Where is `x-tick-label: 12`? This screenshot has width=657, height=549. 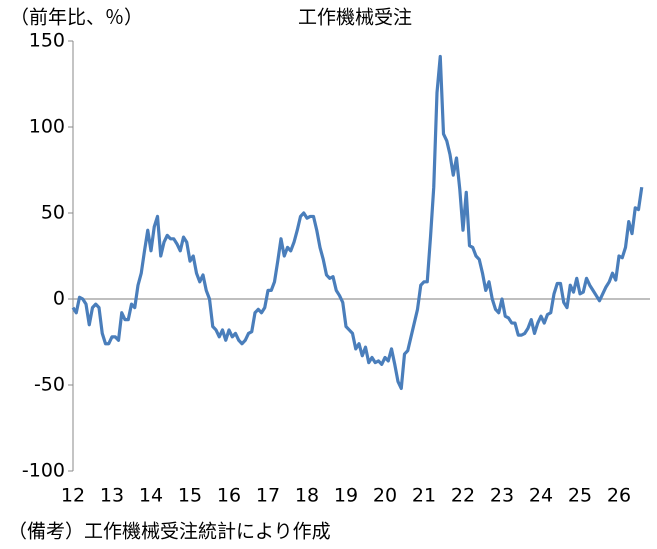
x-tick-label: 12 is located at coordinates (73, 496).